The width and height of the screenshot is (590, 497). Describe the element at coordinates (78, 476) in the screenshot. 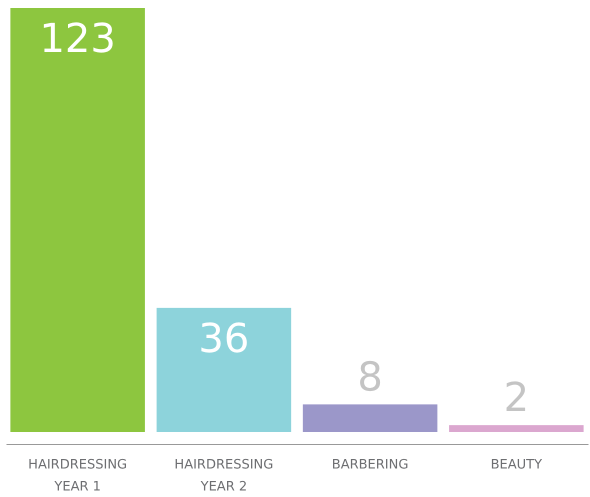

I see `x-tick-label: HAIRDRESSING YEAR 1` at that location.